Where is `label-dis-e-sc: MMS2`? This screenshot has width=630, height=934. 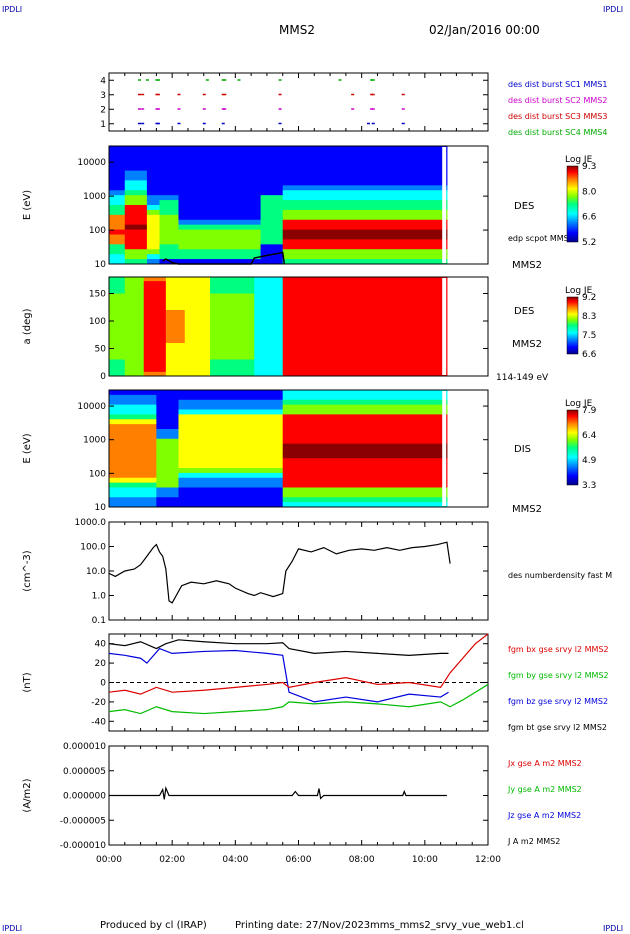
label-dis-e-sc: MMS2 is located at coordinates (527, 509).